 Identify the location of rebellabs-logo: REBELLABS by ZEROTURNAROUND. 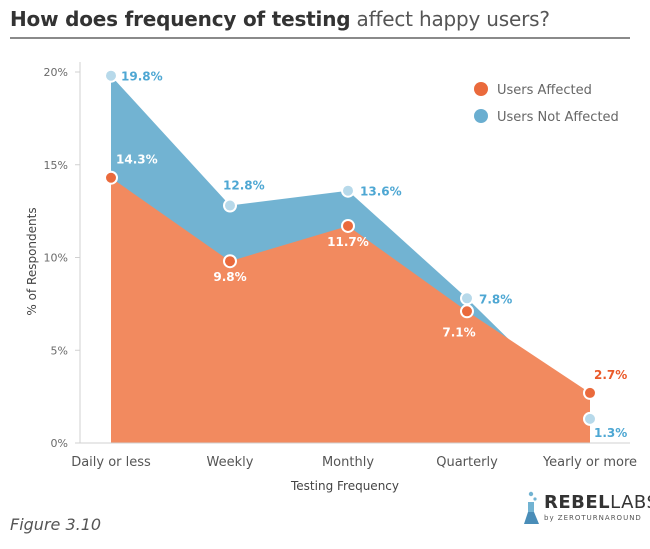
(586, 510).